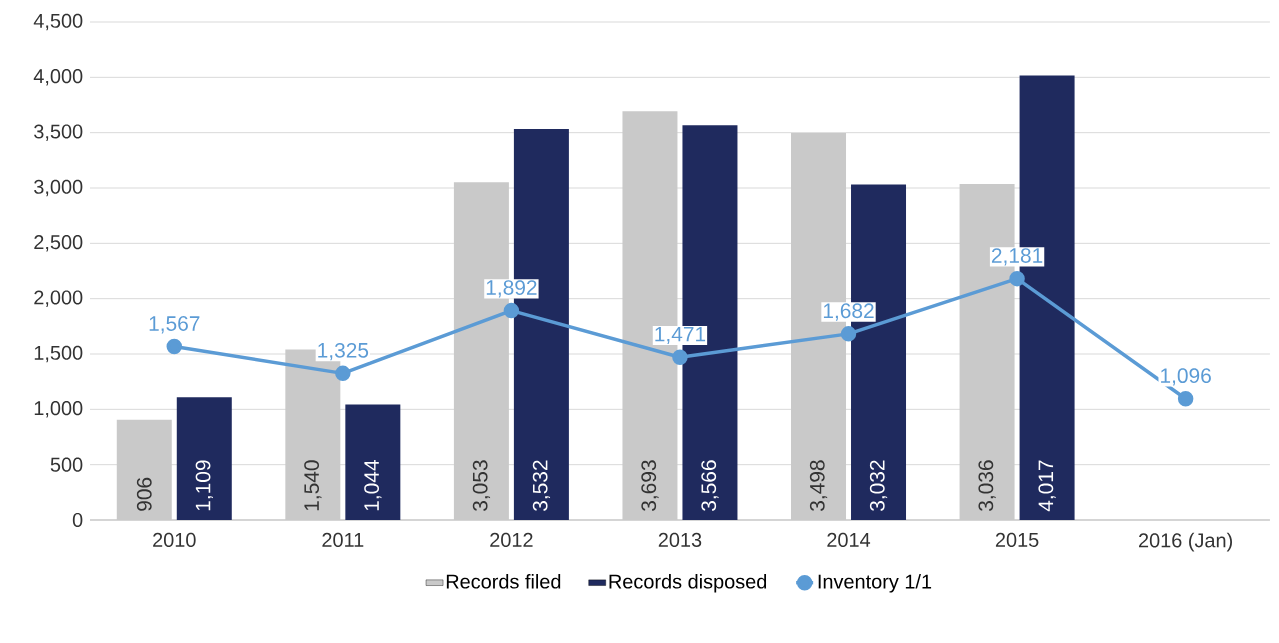 Image resolution: width=1279 pixels, height=643 pixels. I want to click on data-label: 3,498, so click(818, 485).